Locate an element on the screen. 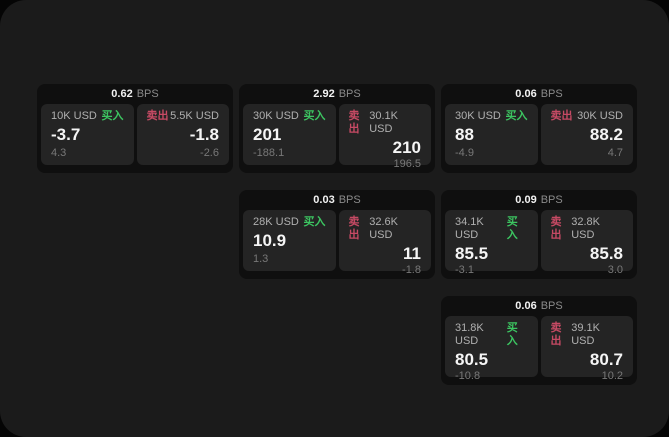 The width and height of the screenshot is (669, 437). sell-price: 11 is located at coordinates (412, 253).